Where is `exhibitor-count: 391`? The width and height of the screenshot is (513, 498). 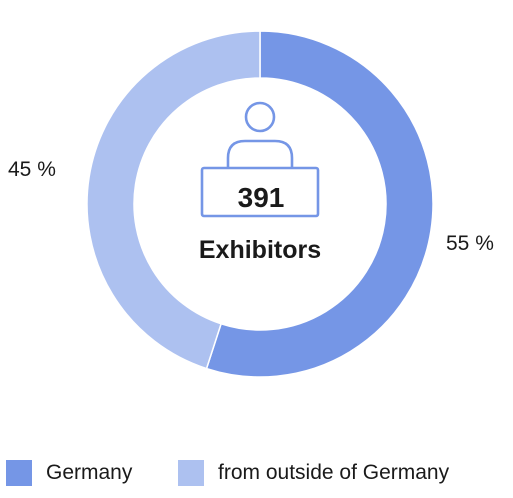
exhibitor-count: 391 is located at coordinates (261, 197).